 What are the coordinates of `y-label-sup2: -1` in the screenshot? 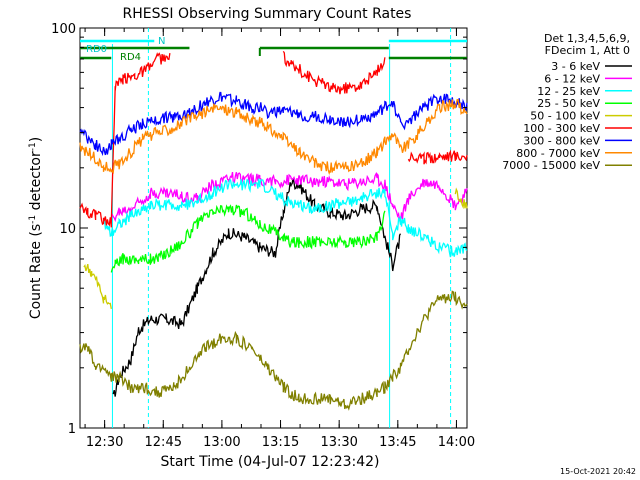 It's located at (33, 146).